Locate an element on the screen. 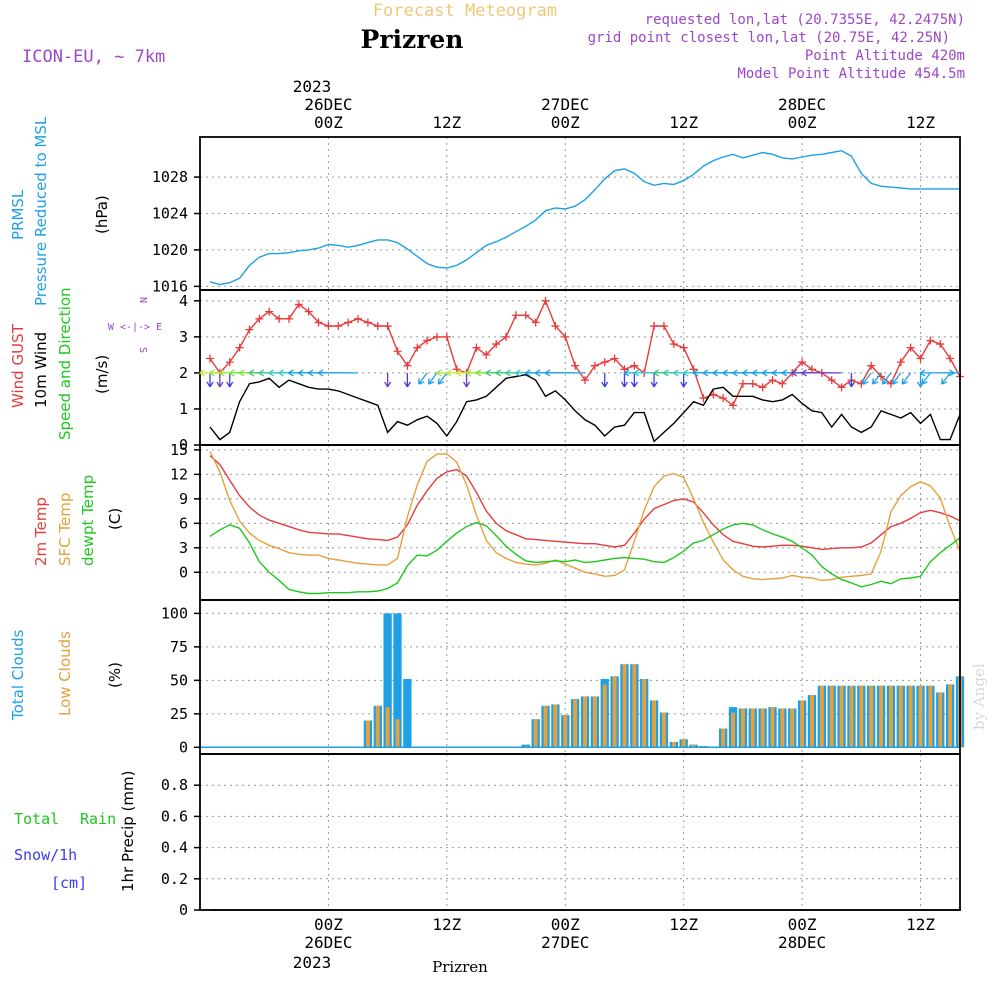  series-line-sfc-temp is located at coordinates (585, 516).